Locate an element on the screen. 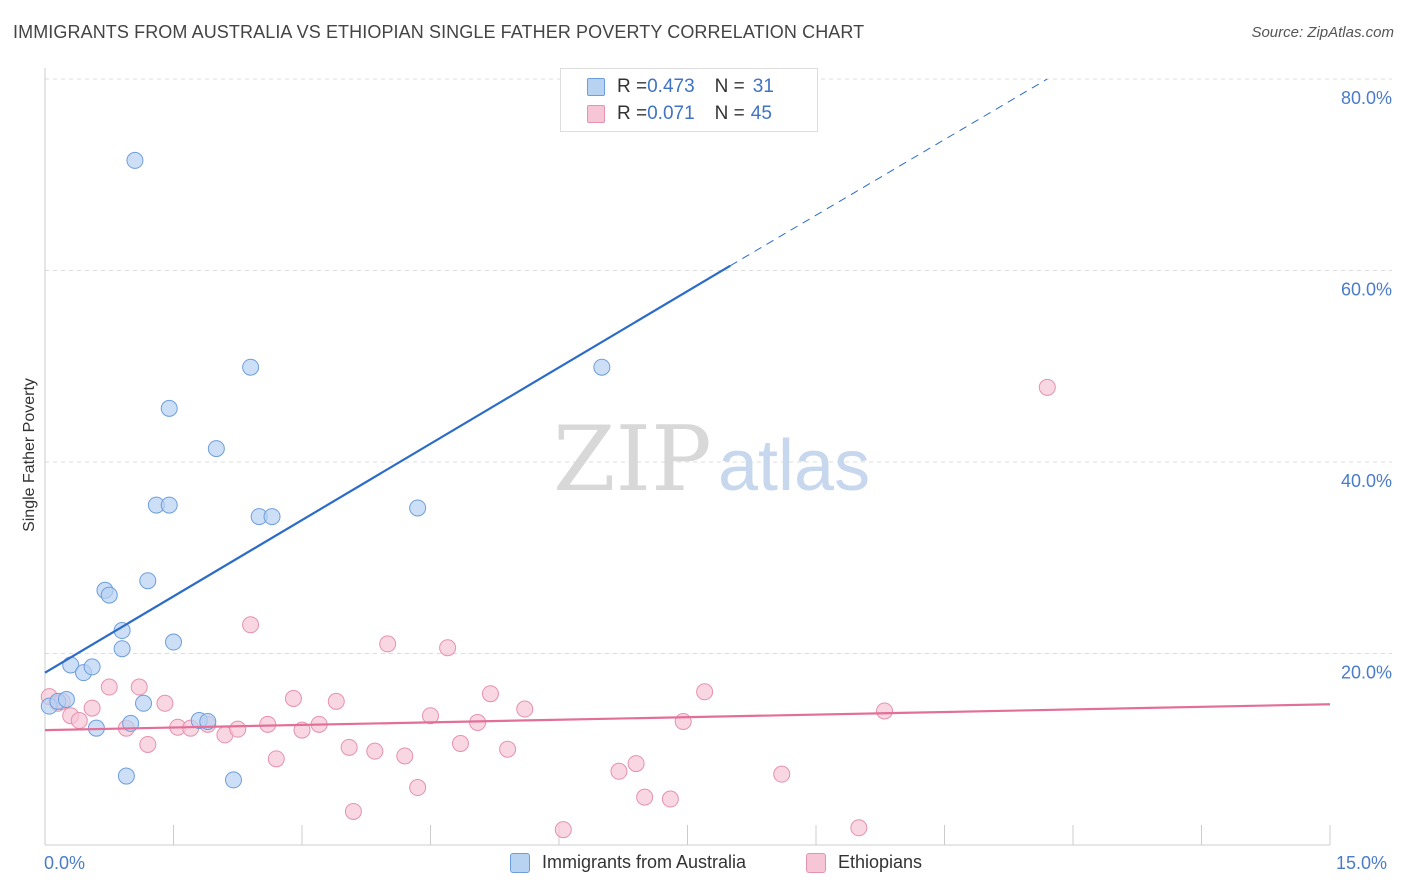 Image resolution: width=1406 pixels, height=892 pixels. watermark-atlas: atlas is located at coordinates (794, 466).